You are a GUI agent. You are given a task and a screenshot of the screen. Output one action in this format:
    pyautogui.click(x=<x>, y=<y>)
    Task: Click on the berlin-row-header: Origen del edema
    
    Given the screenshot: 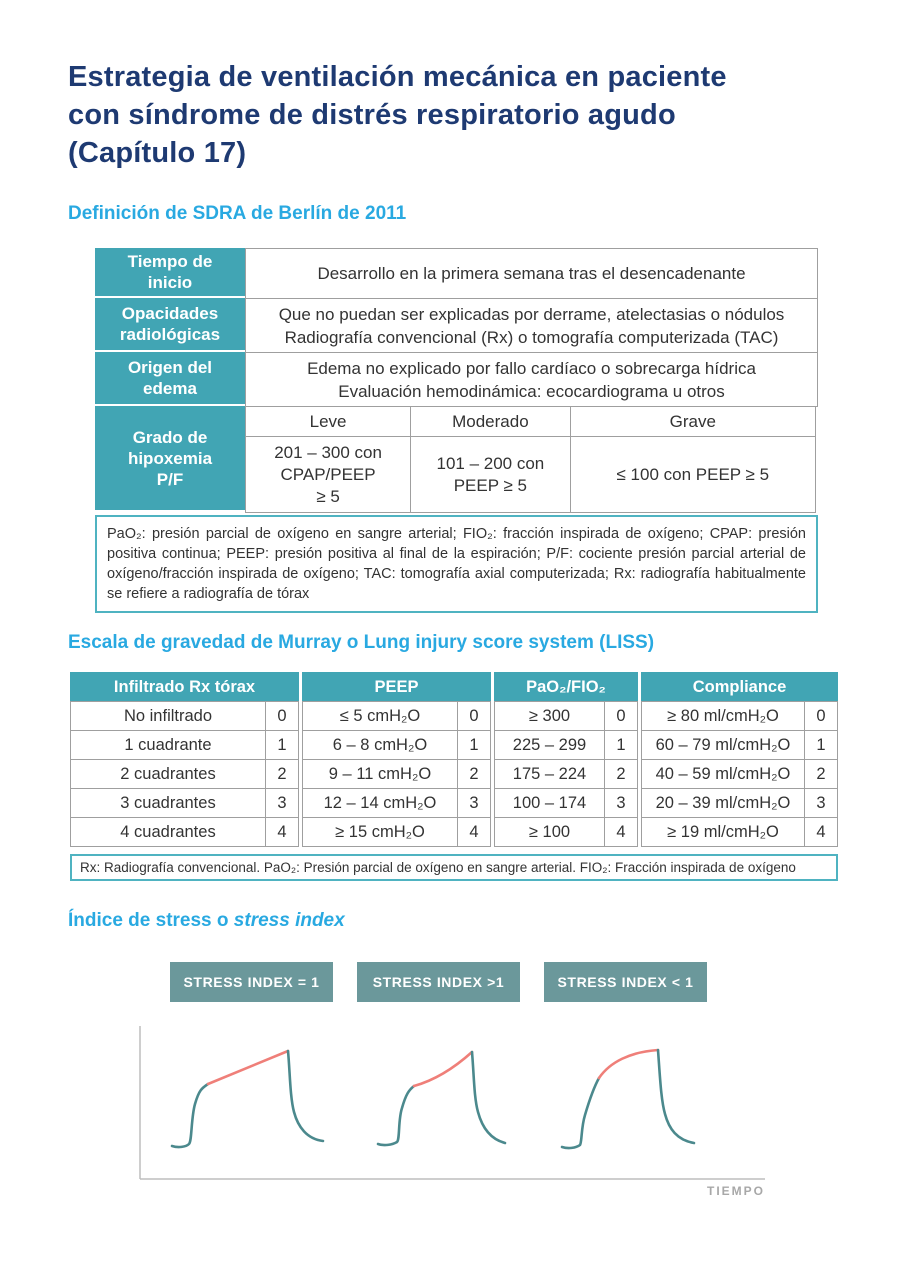 What is the action you would take?
    pyautogui.click(x=170, y=379)
    